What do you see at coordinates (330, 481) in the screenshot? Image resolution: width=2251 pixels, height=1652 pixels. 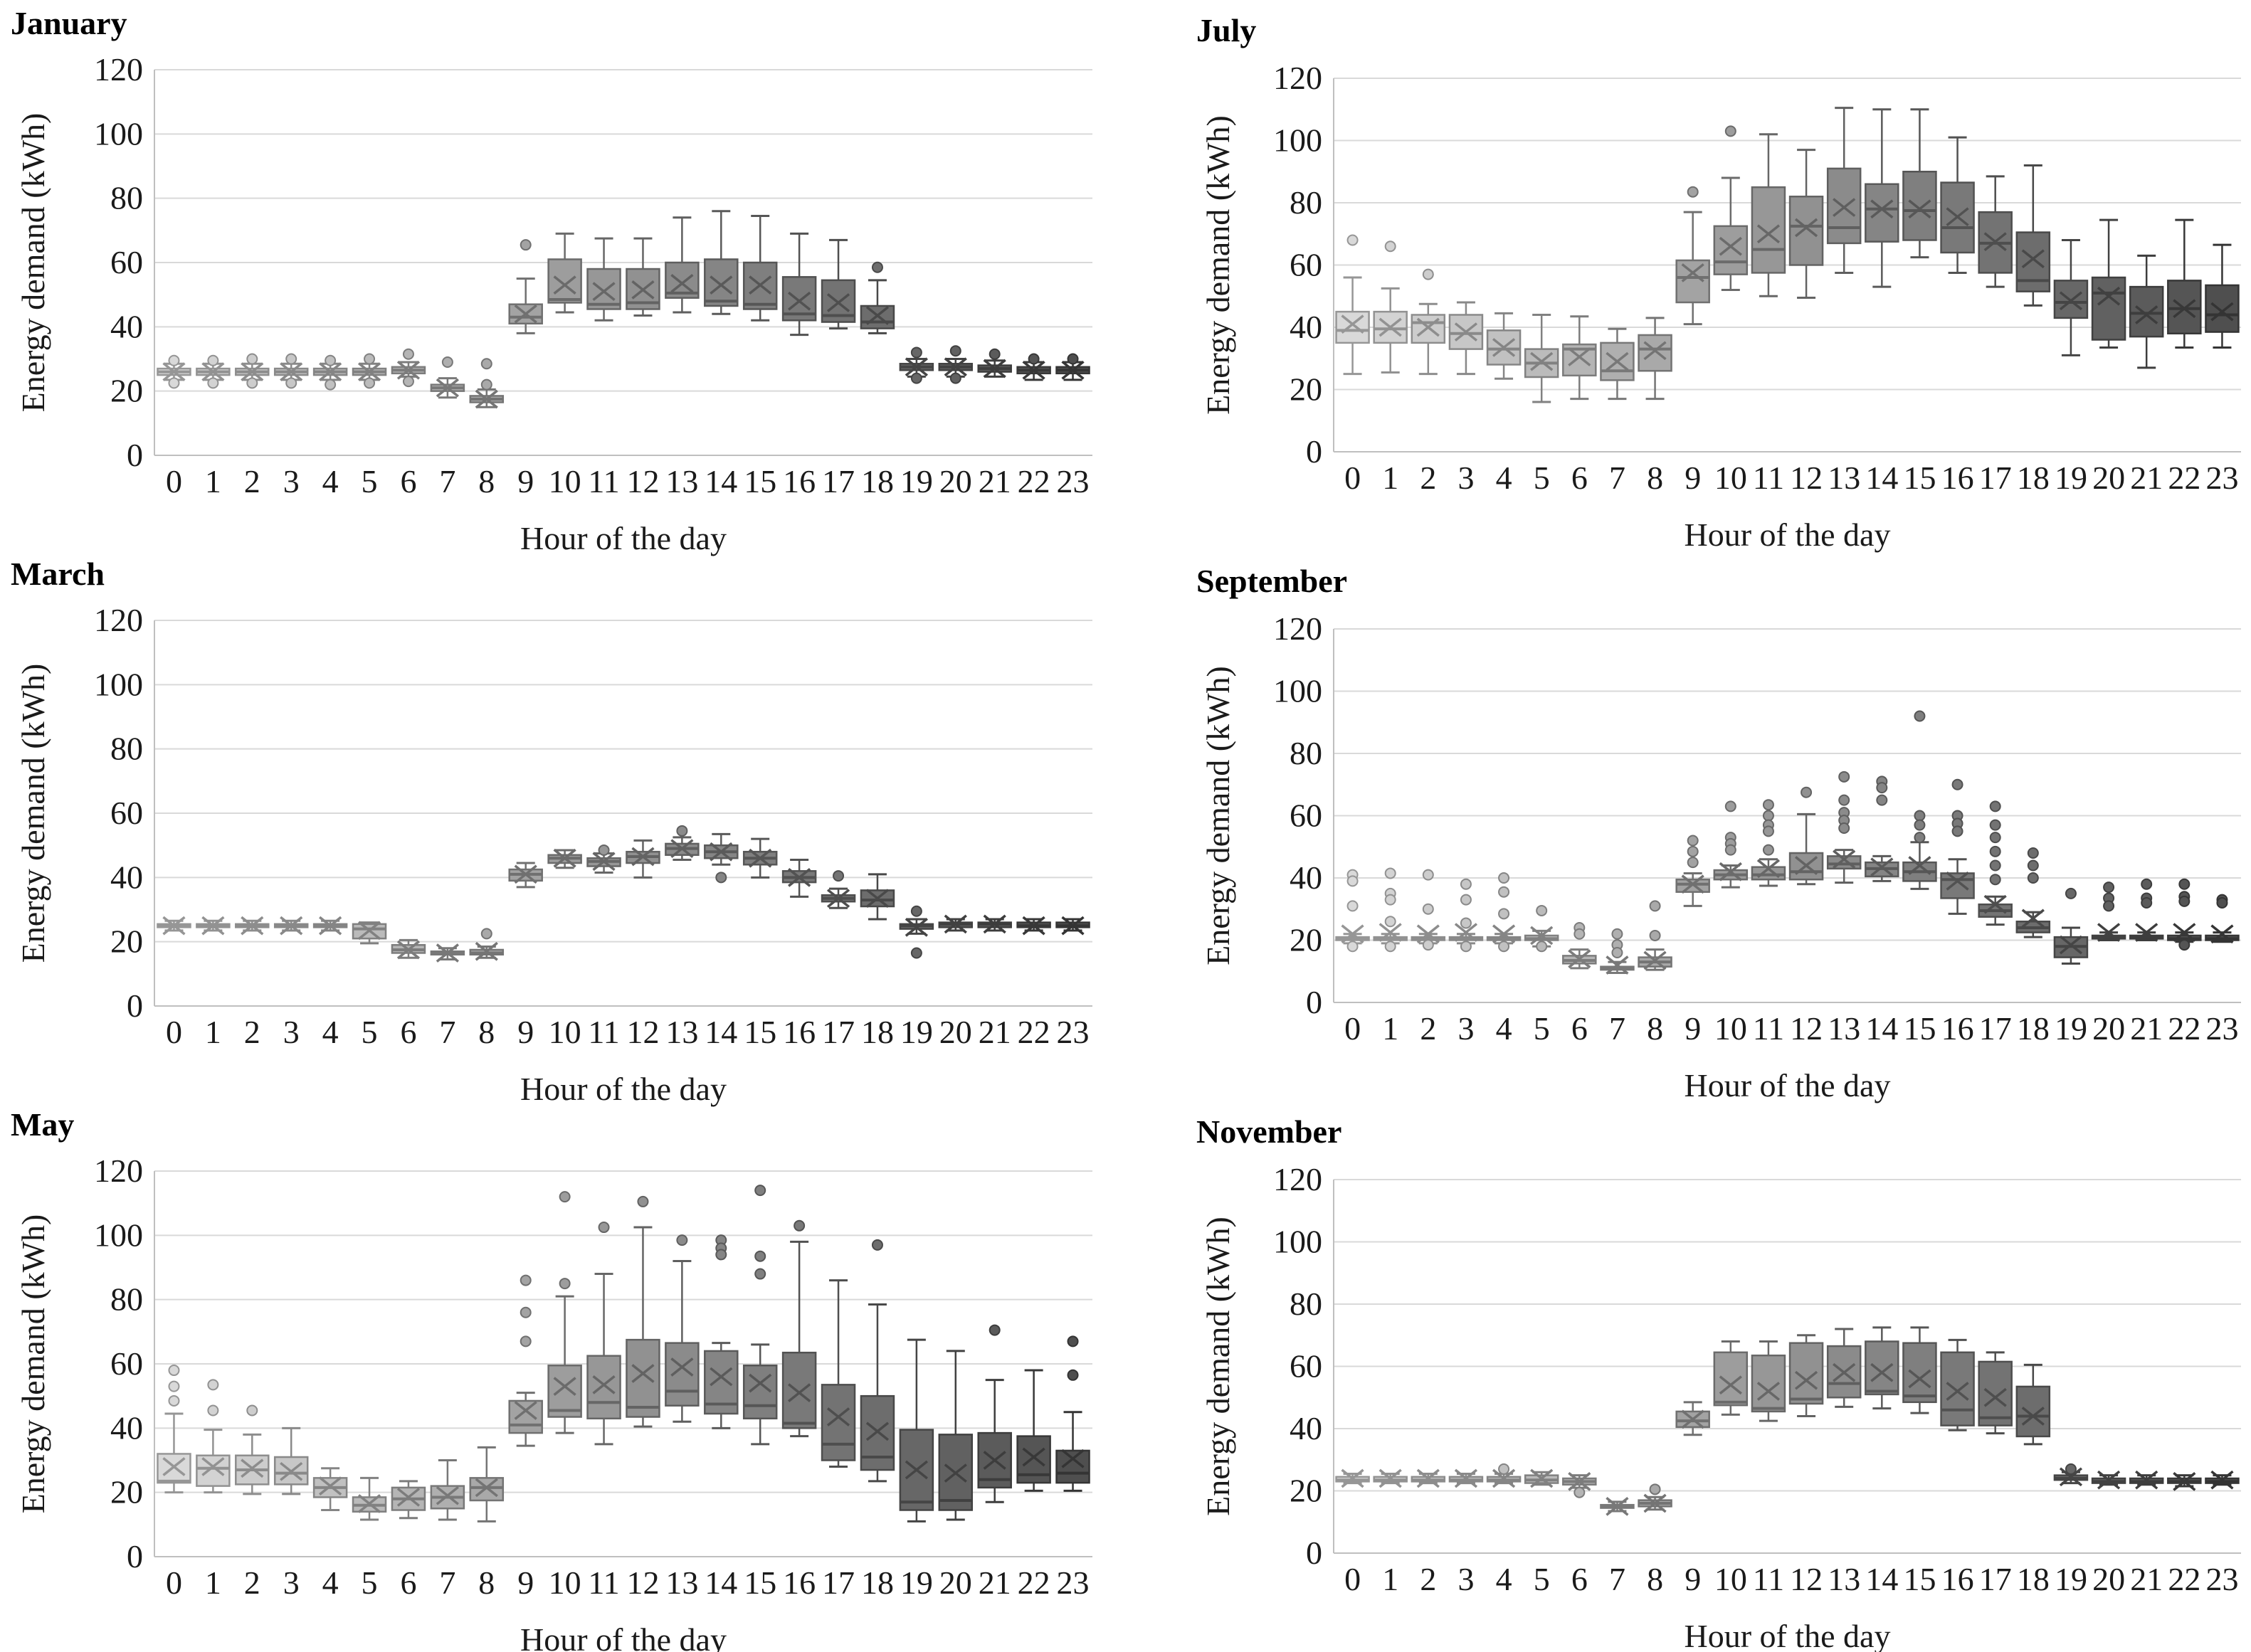 I see `x-tick-label: 4` at bounding box center [330, 481].